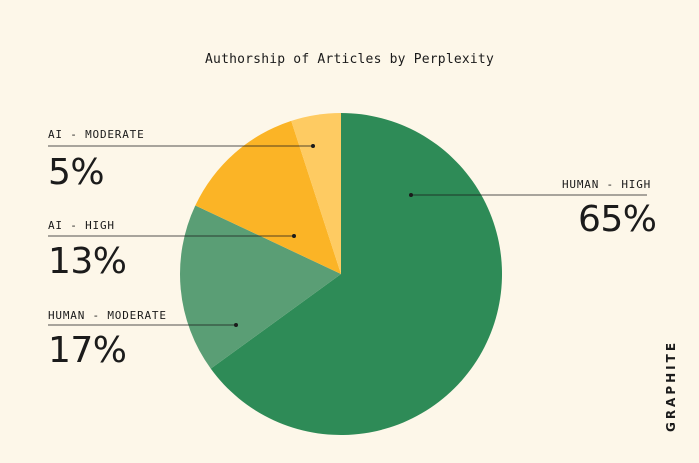  I want to click on label-ai-moderate: AI - MODERATE, so click(96, 134).